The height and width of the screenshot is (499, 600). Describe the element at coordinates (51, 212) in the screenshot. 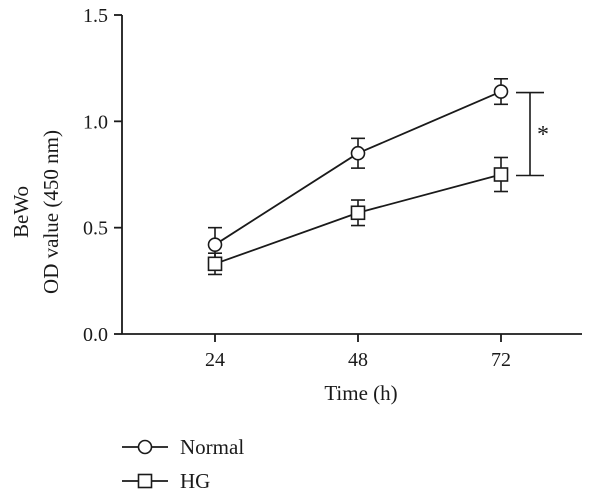

I see `y-axis-label-line-2: OD value (450 nm)` at that location.